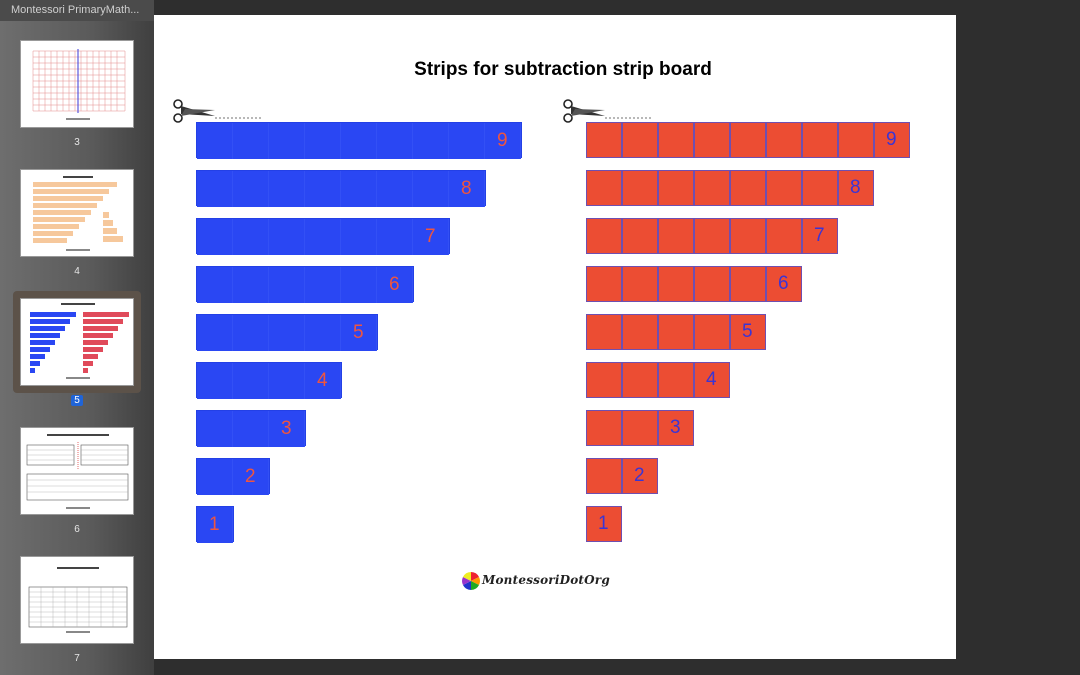 The width and height of the screenshot is (1080, 675). I want to click on blue-strip-7: 7, so click(323, 236).